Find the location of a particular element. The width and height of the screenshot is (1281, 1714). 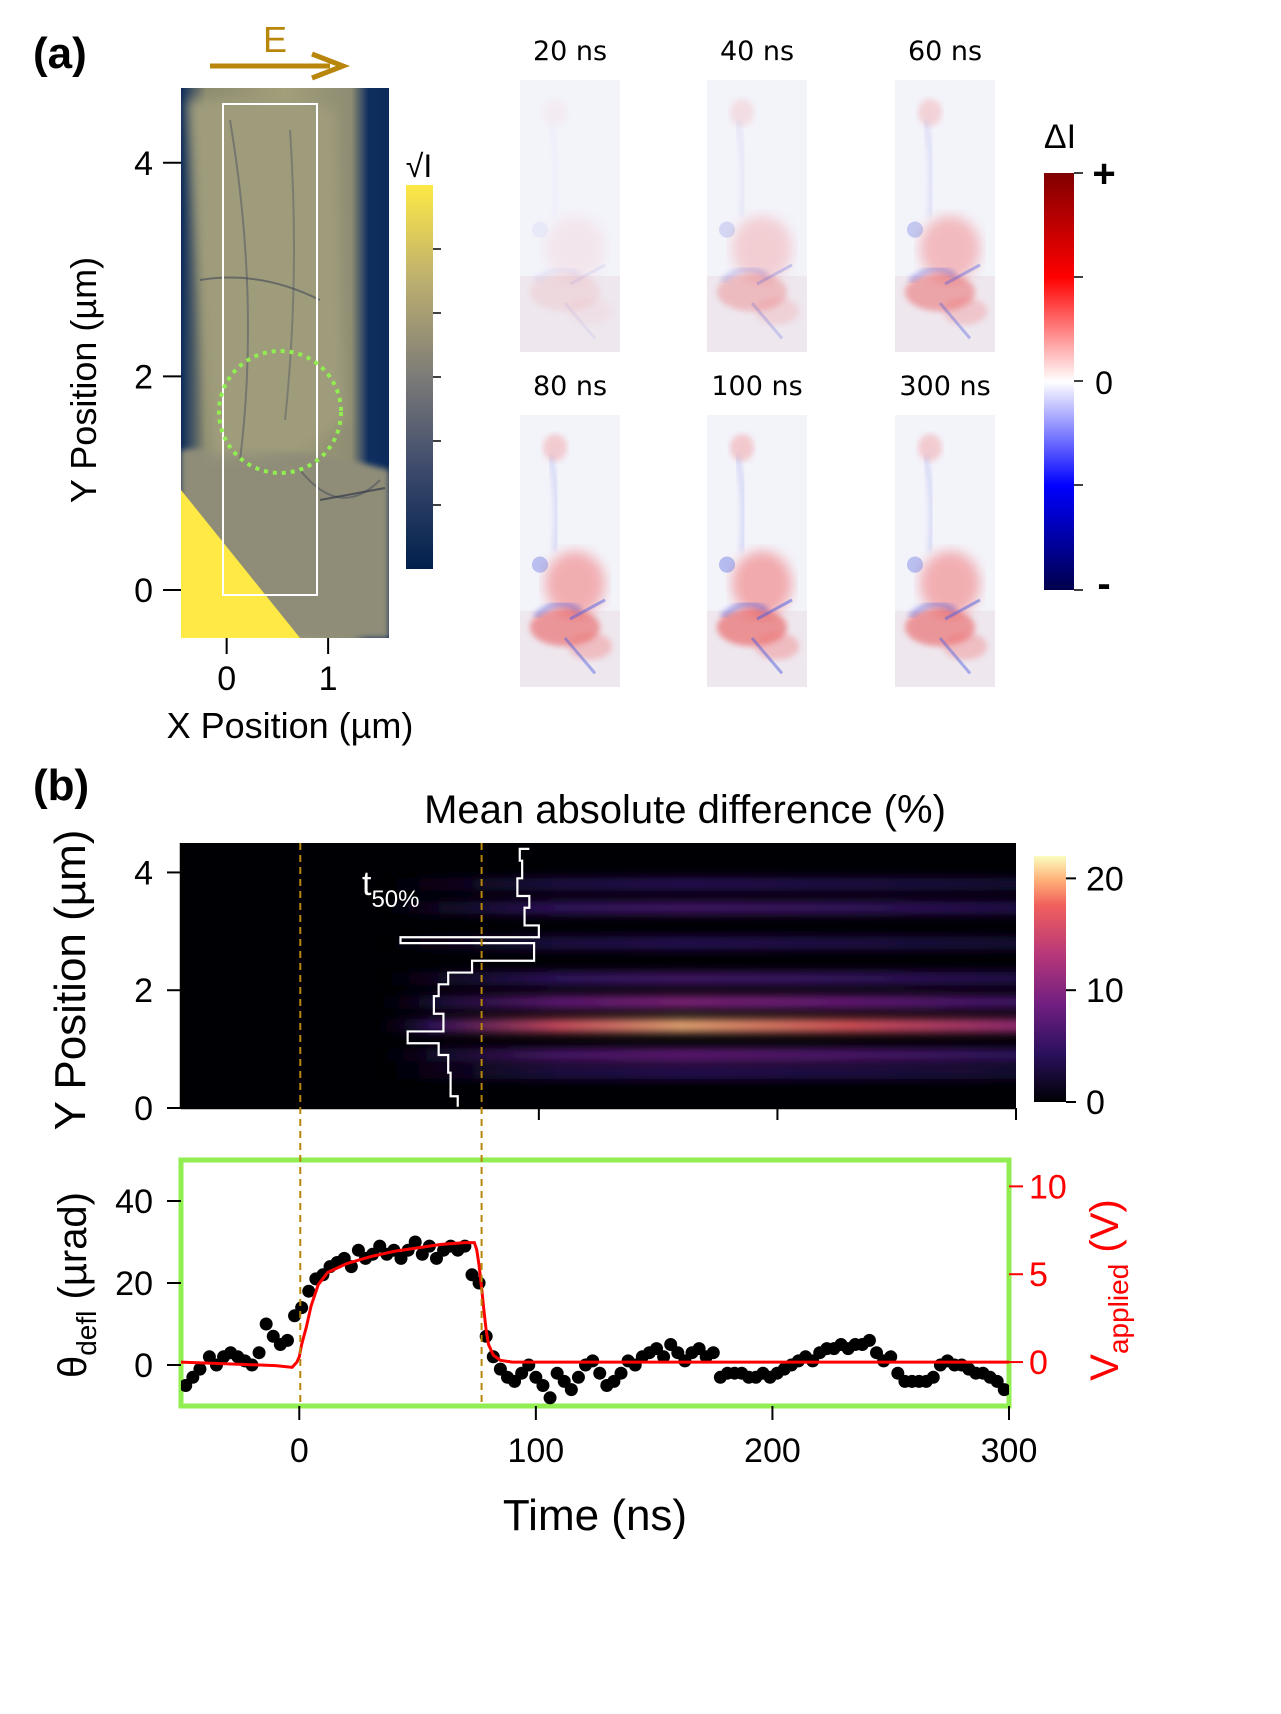

difference-frames: 20 ns 40 ns 60 ns 80 ns 100 ns 300 ns is located at coordinates (757, 361).